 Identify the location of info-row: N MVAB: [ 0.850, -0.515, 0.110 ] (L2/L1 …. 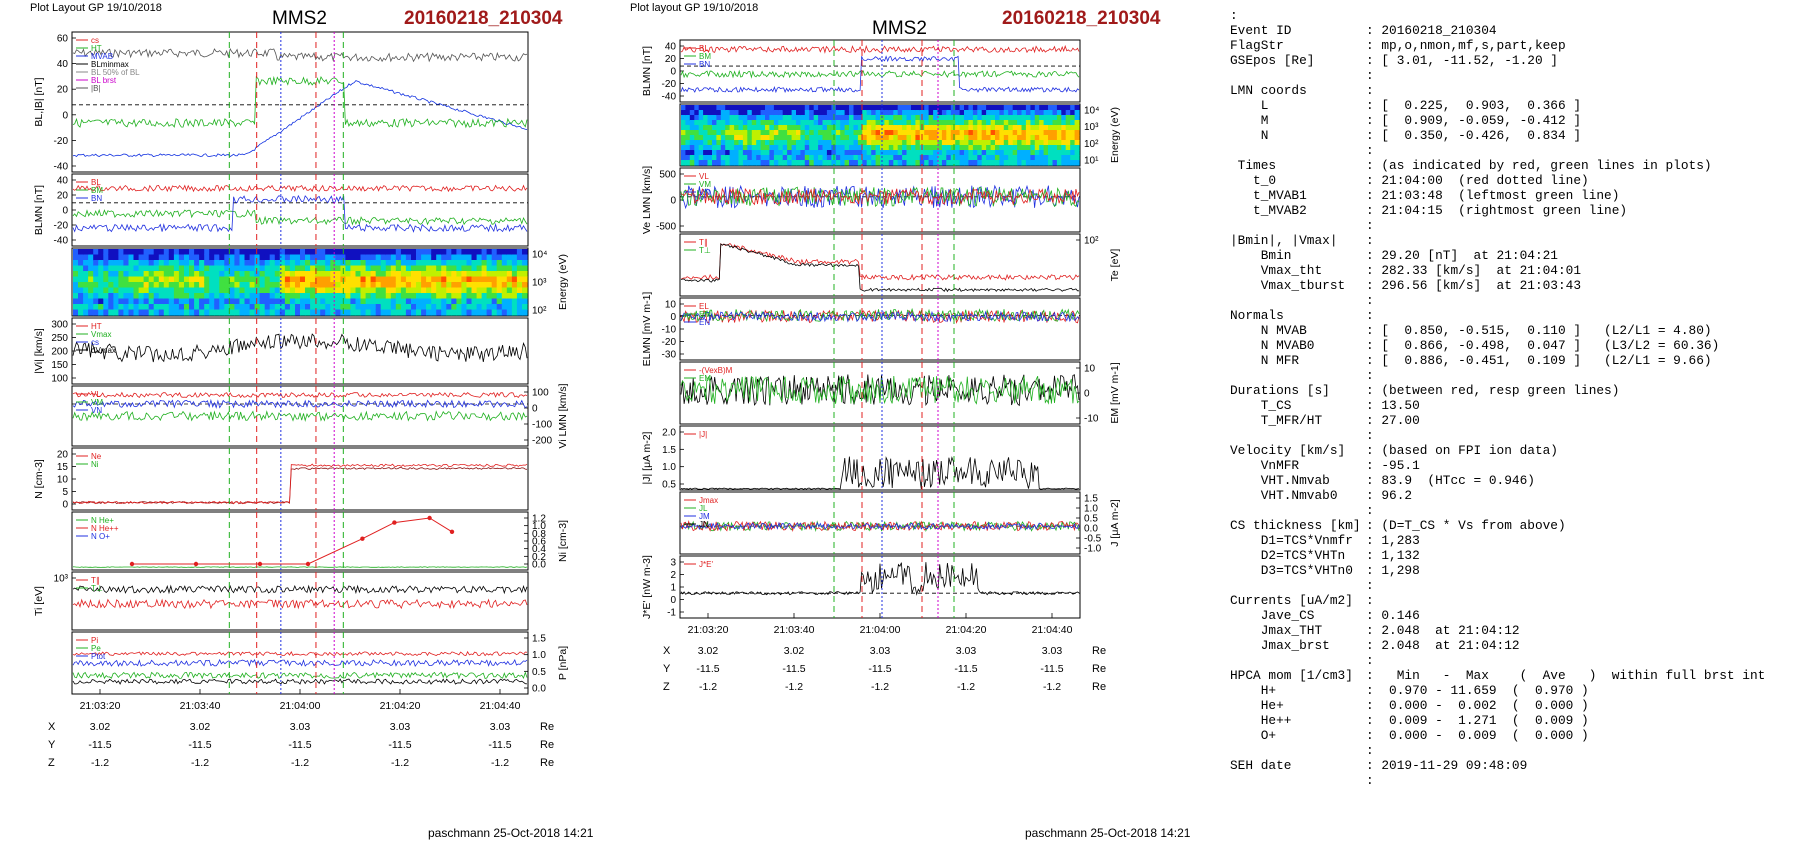
(1497, 330).